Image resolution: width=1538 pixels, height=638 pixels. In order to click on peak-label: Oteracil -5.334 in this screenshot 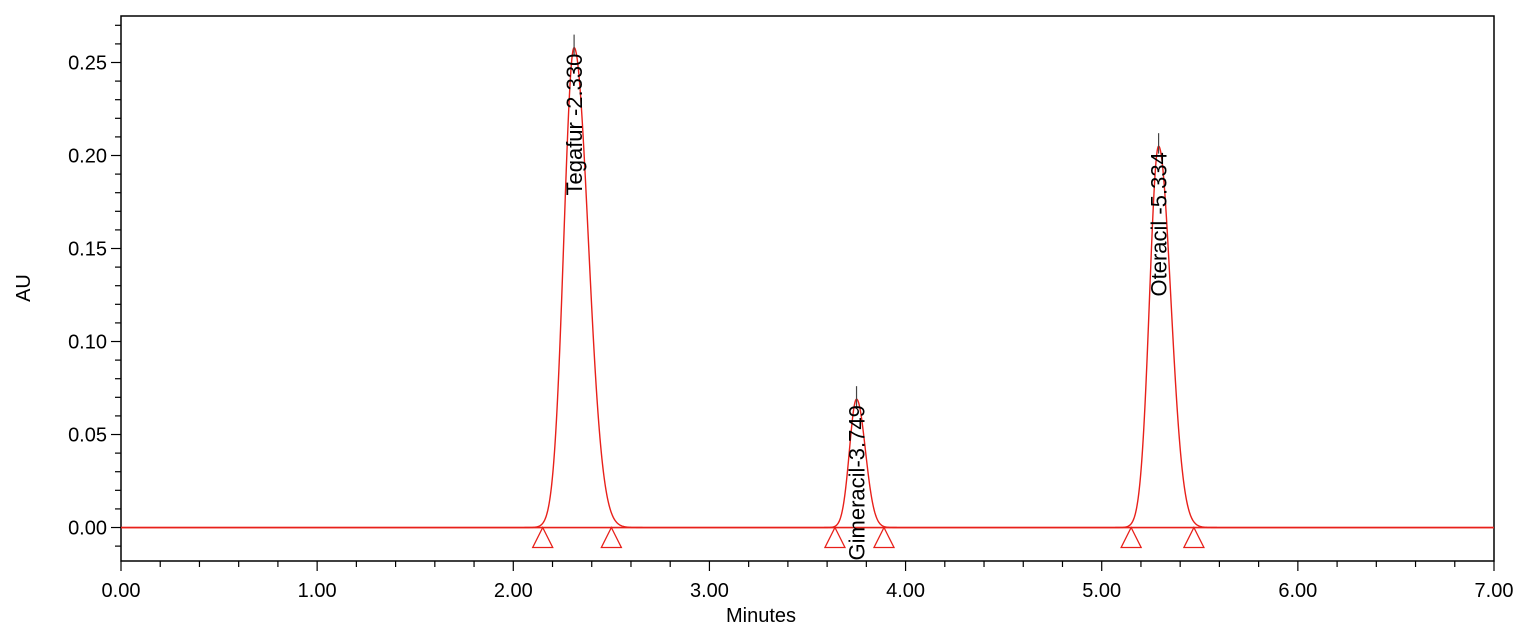, I will do `click(1159, 224)`.